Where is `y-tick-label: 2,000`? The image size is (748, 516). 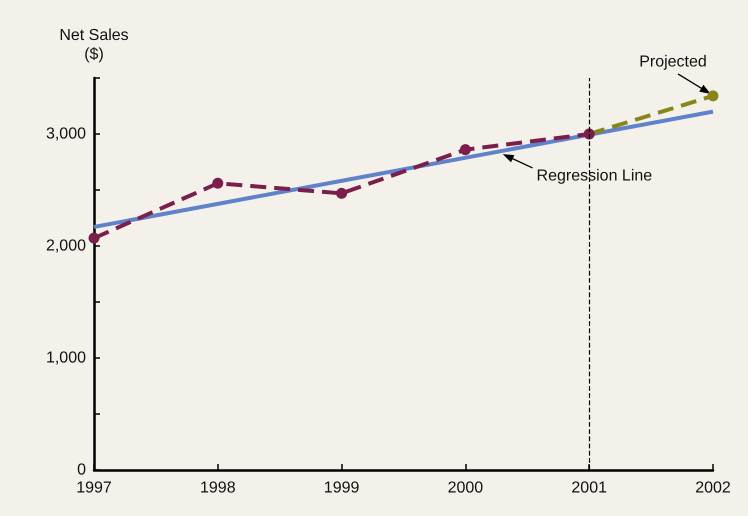 y-tick-label: 2,000 is located at coordinates (66, 246).